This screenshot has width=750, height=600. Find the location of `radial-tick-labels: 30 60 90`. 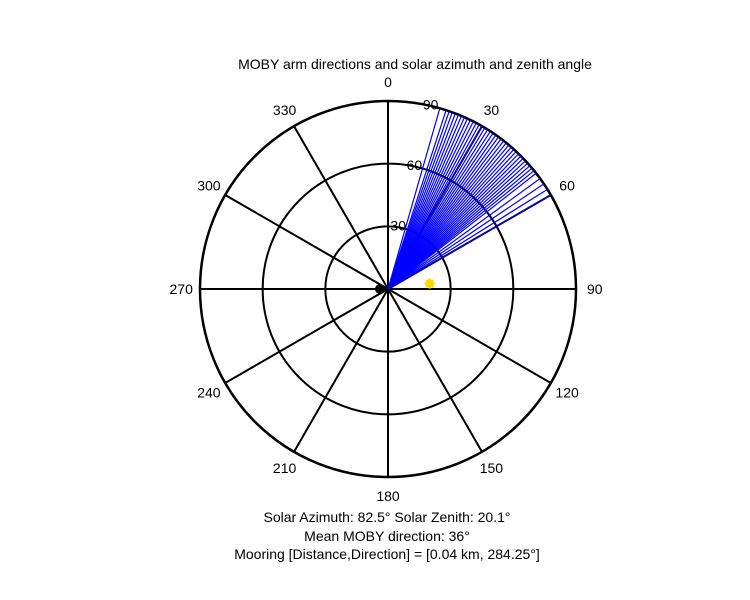

radial-tick-labels: 30 60 90 is located at coordinates (414, 164).